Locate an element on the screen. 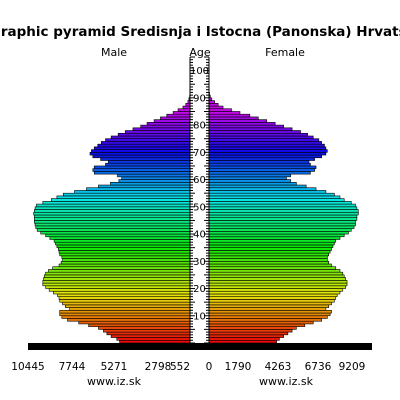 Image resolution: width=400 pixels, height=400 pixels. age-tick-label: 100 is located at coordinates (199, 71).